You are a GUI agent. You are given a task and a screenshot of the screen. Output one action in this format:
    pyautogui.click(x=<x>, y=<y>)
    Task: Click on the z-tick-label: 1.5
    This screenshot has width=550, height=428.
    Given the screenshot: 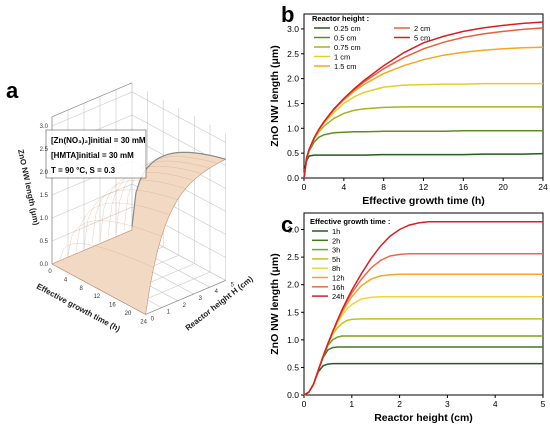 What is the action you would take?
    pyautogui.click(x=44, y=196)
    